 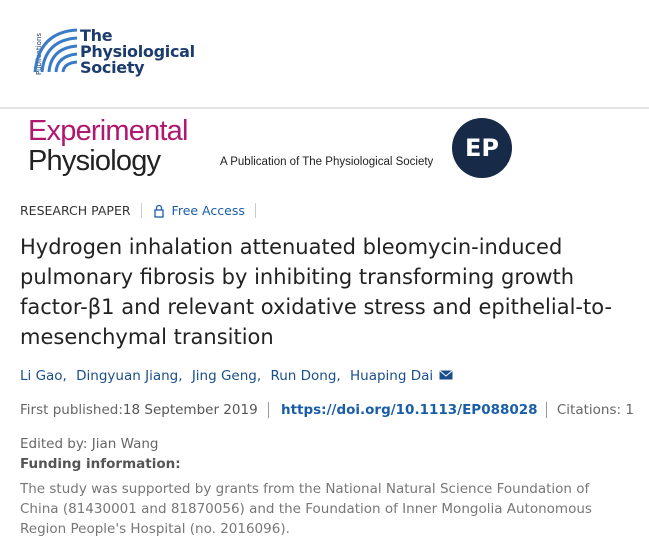 I want to click on first-published-date: 18 September 2019, so click(x=195, y=410).